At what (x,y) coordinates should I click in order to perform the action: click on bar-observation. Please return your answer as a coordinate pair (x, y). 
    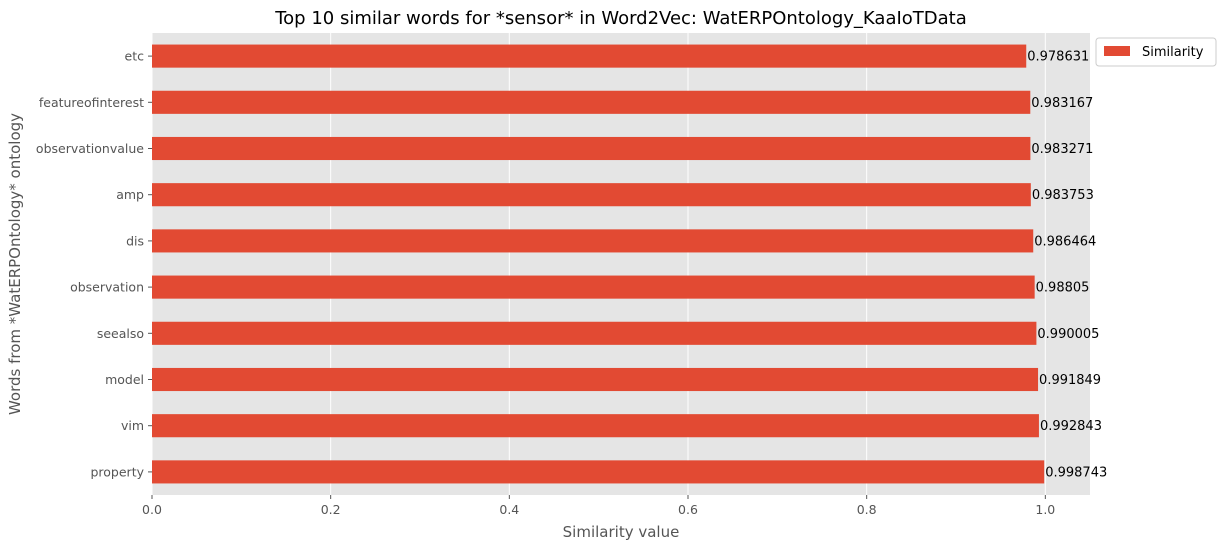
    Looking at the image, I should click on (593, 287).